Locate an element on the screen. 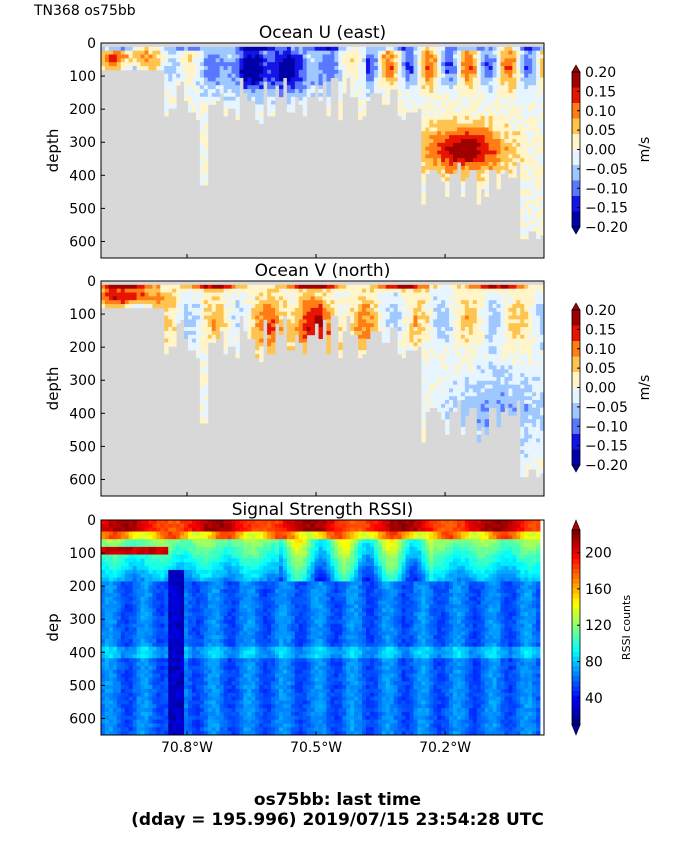  y-tick-label: 400 is located at coordinates (82, 176).